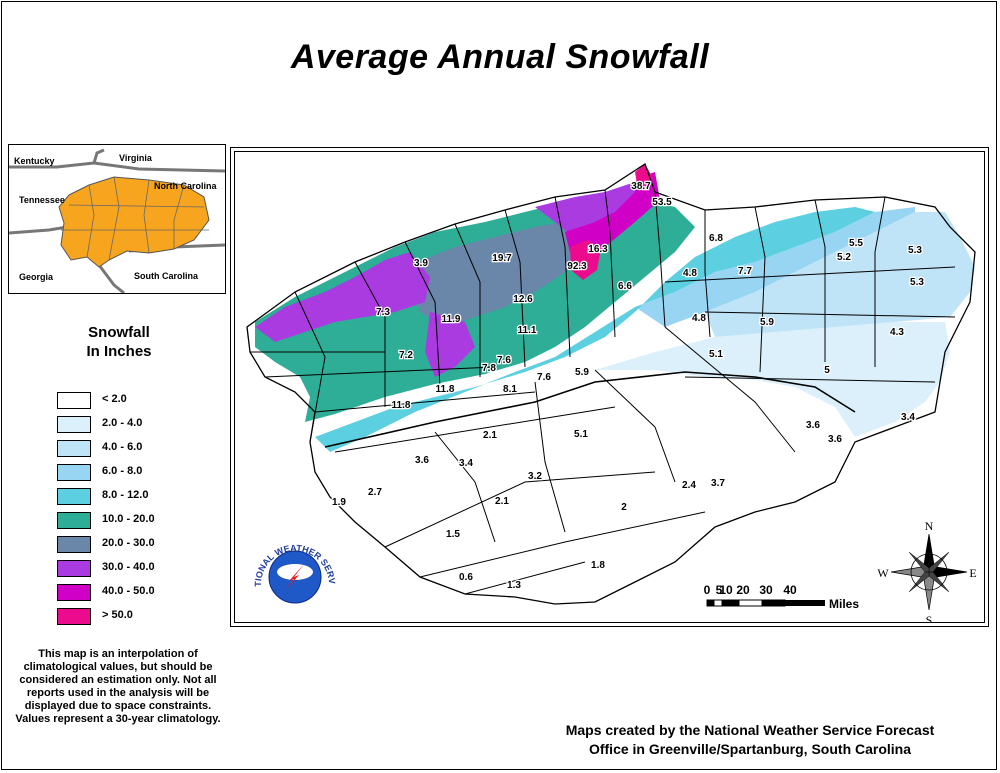  What do you see at coordinates (625, 286) in the screenshot?
I see `snowfall-value-label: 6.6` at bounding box center [625, 286].